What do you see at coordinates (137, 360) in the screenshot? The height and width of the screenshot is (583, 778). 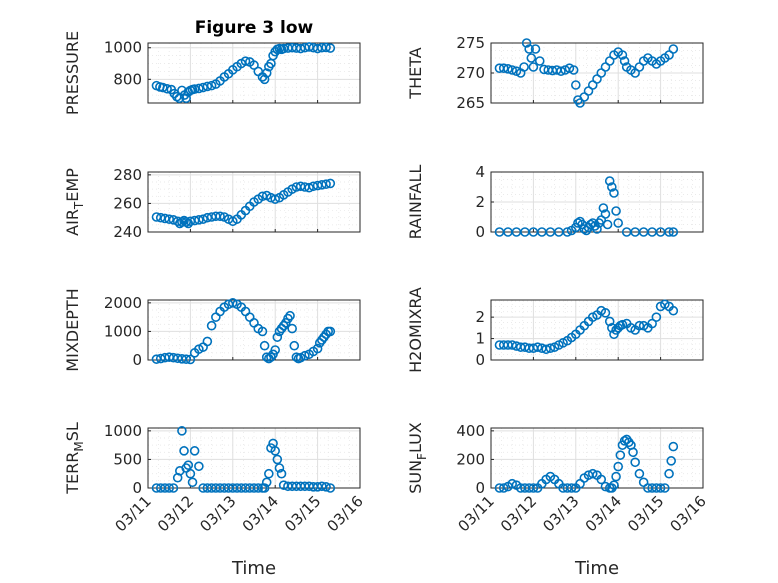 I see `y-tick-label: 0` at bounding box center [137, 360].